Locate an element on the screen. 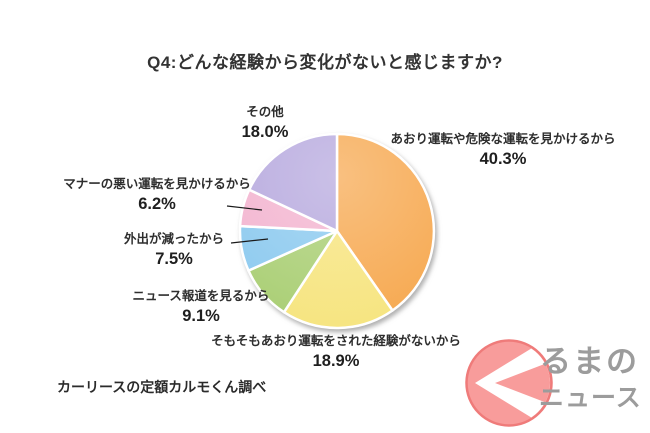  page-title: Q4:どんな経験から変化がないと感じますか? is located at coordinates (325, 62).